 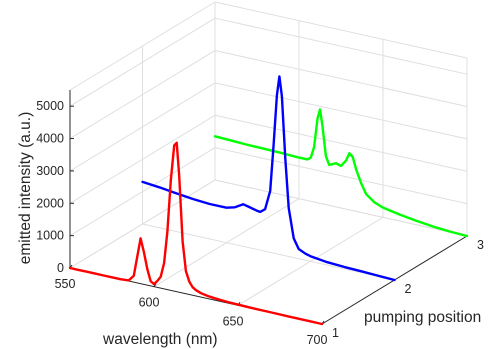 I want to click on x-tick-label: 700, so click(x=317, y=340).